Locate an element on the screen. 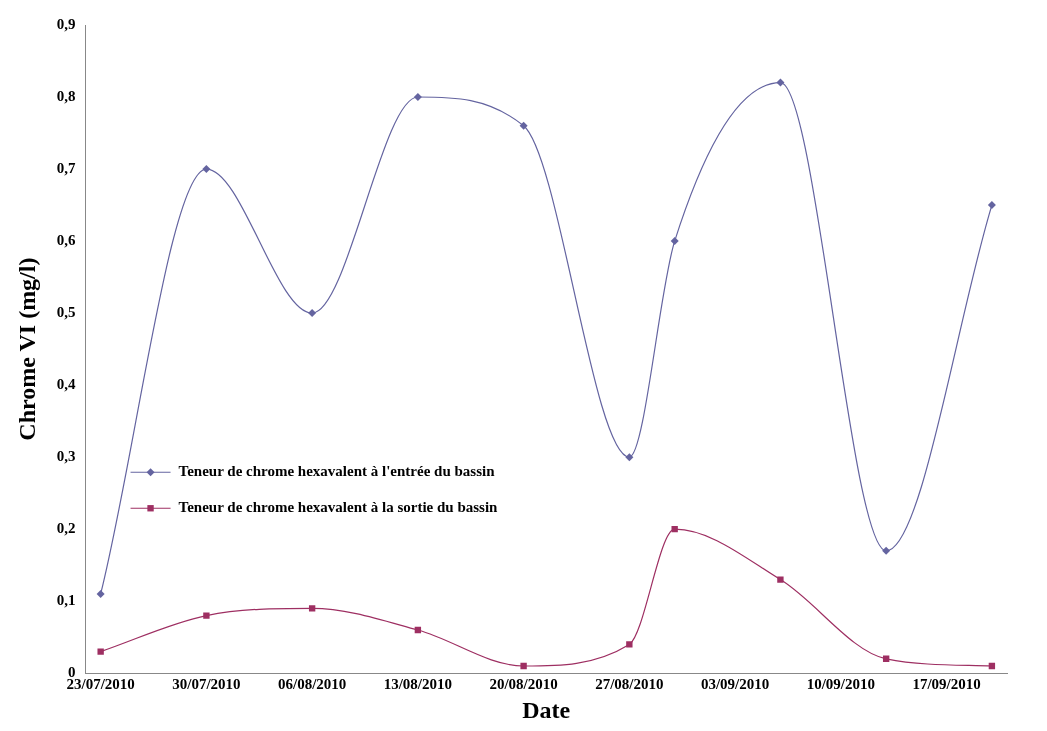  y-tick-label: 0,1 is located at coordinates (66, 600).